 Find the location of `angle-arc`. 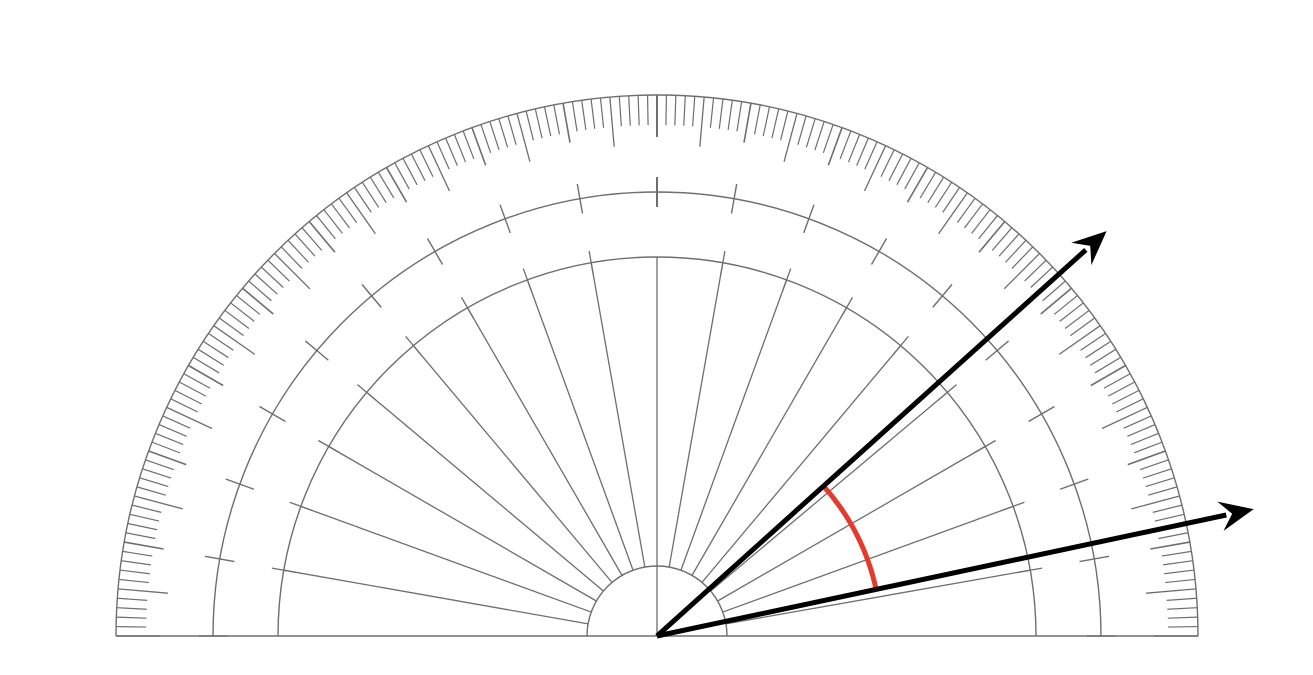

angle-arc is located at coordinates (850, 537).